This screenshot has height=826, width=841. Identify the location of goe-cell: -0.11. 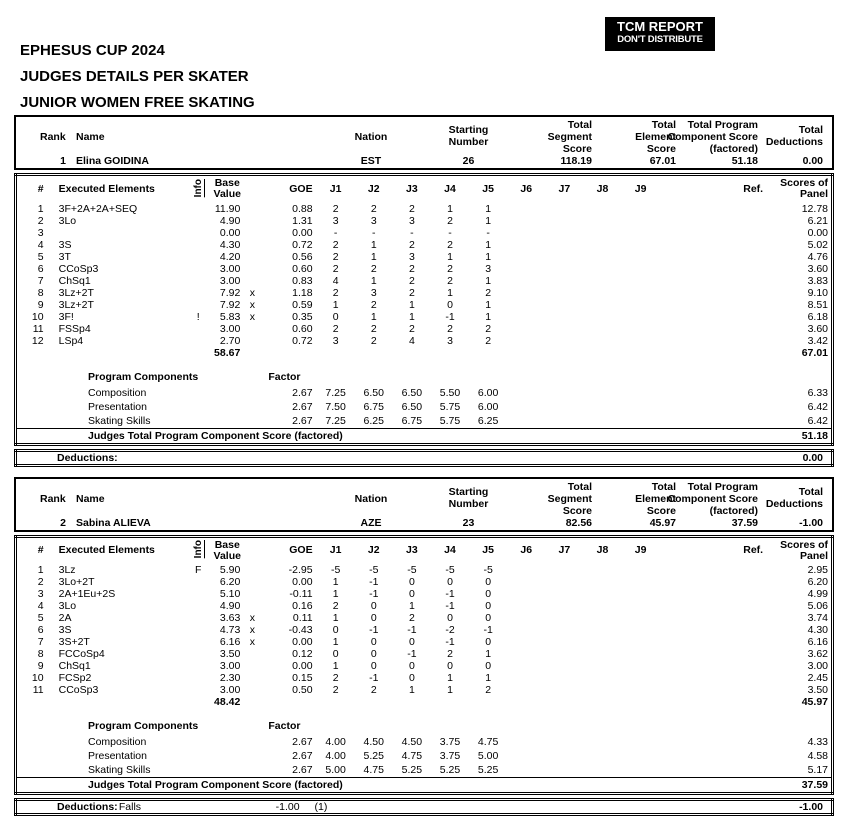
(301, 594).